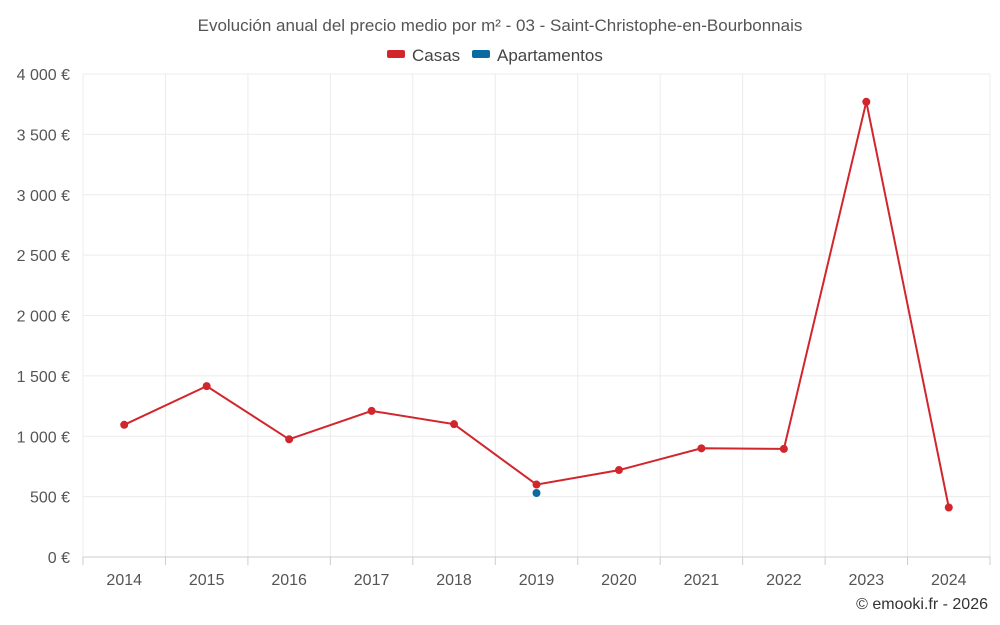  I want to click on y-tick-label: 4 000 €, so click(43, 75).